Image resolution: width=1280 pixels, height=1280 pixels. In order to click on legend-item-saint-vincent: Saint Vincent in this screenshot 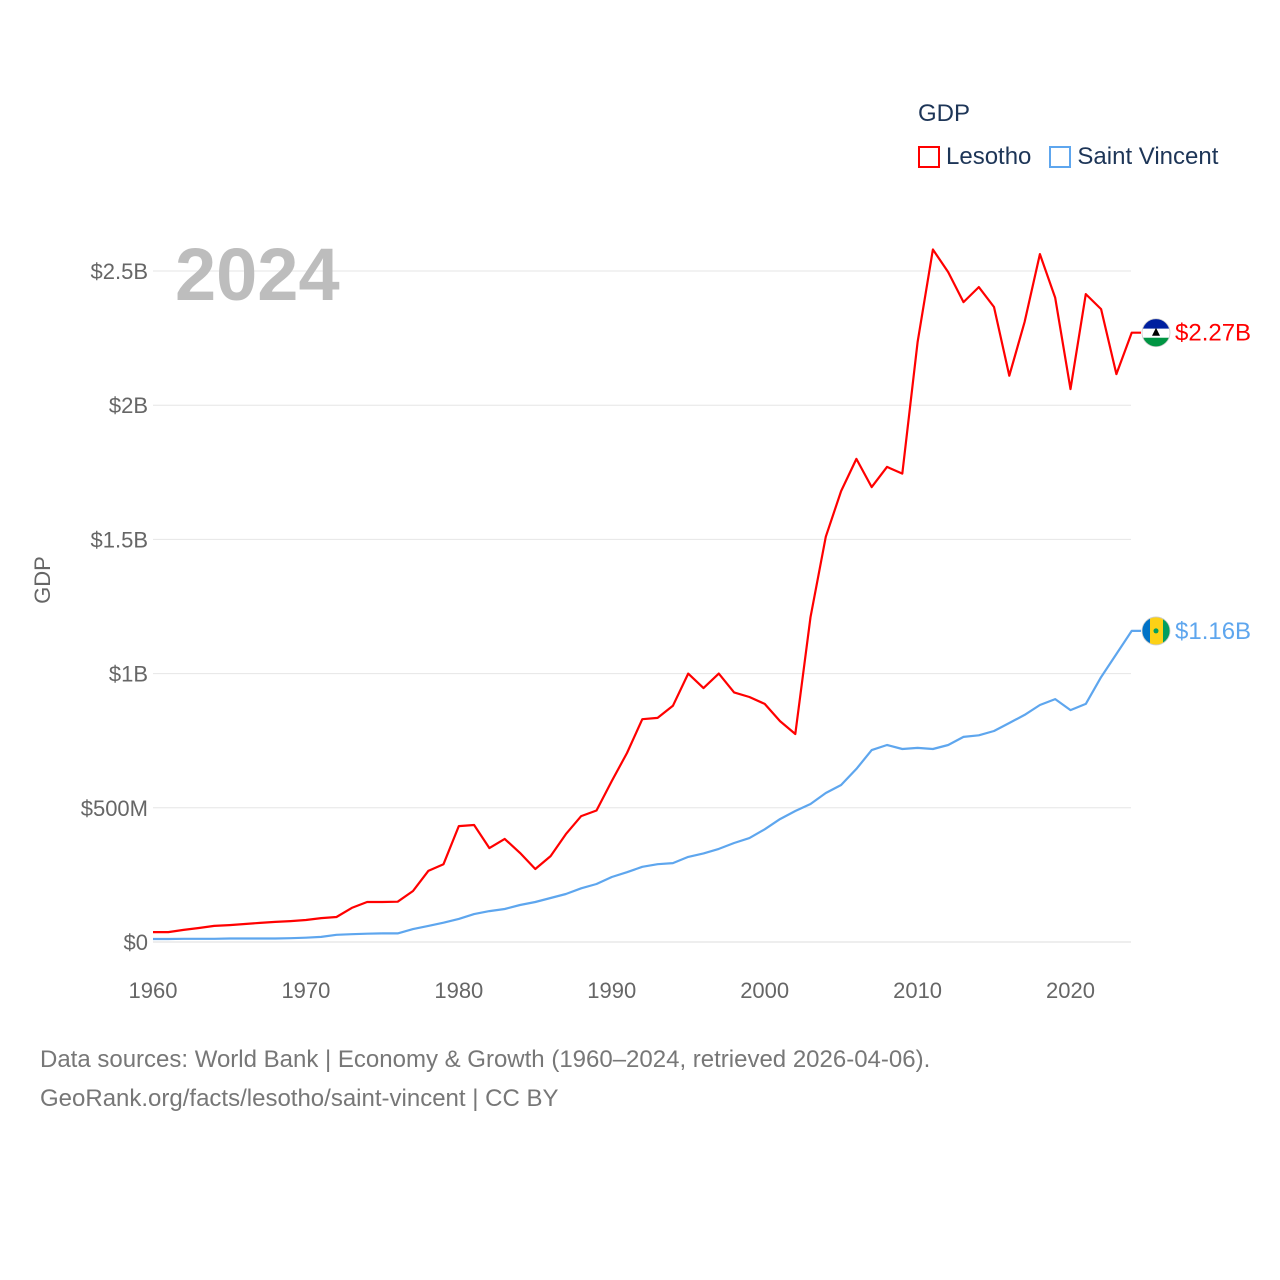, I will do `click(1133, 157)`.